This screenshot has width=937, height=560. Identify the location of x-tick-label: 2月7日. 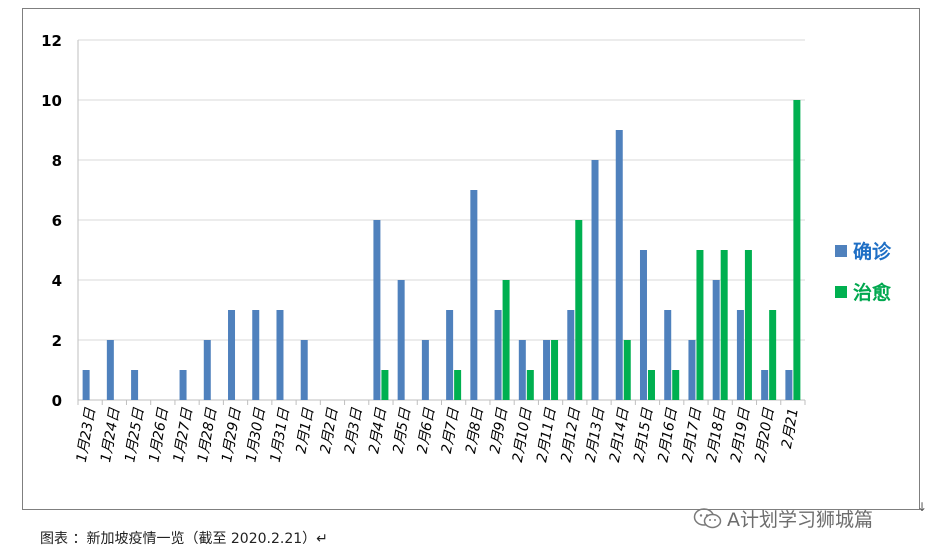
(451, 430).